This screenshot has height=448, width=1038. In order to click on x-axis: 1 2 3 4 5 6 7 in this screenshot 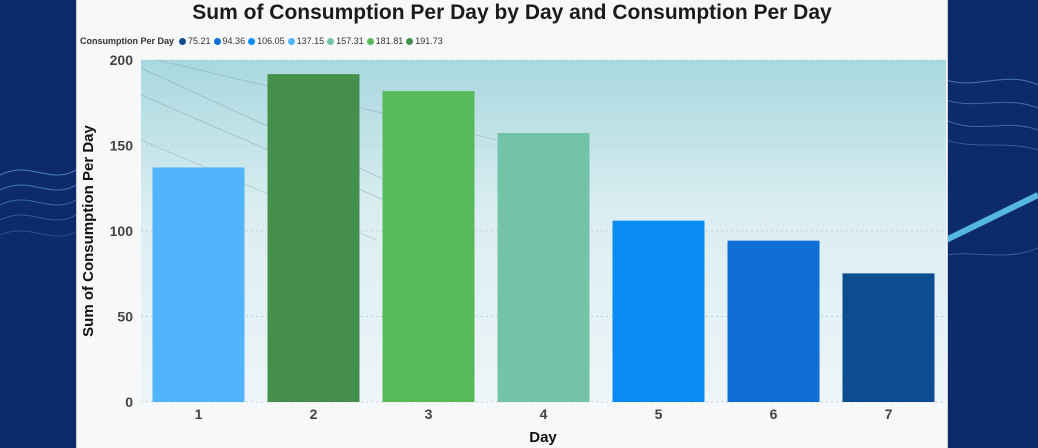, I will do `click(544, 414)`.